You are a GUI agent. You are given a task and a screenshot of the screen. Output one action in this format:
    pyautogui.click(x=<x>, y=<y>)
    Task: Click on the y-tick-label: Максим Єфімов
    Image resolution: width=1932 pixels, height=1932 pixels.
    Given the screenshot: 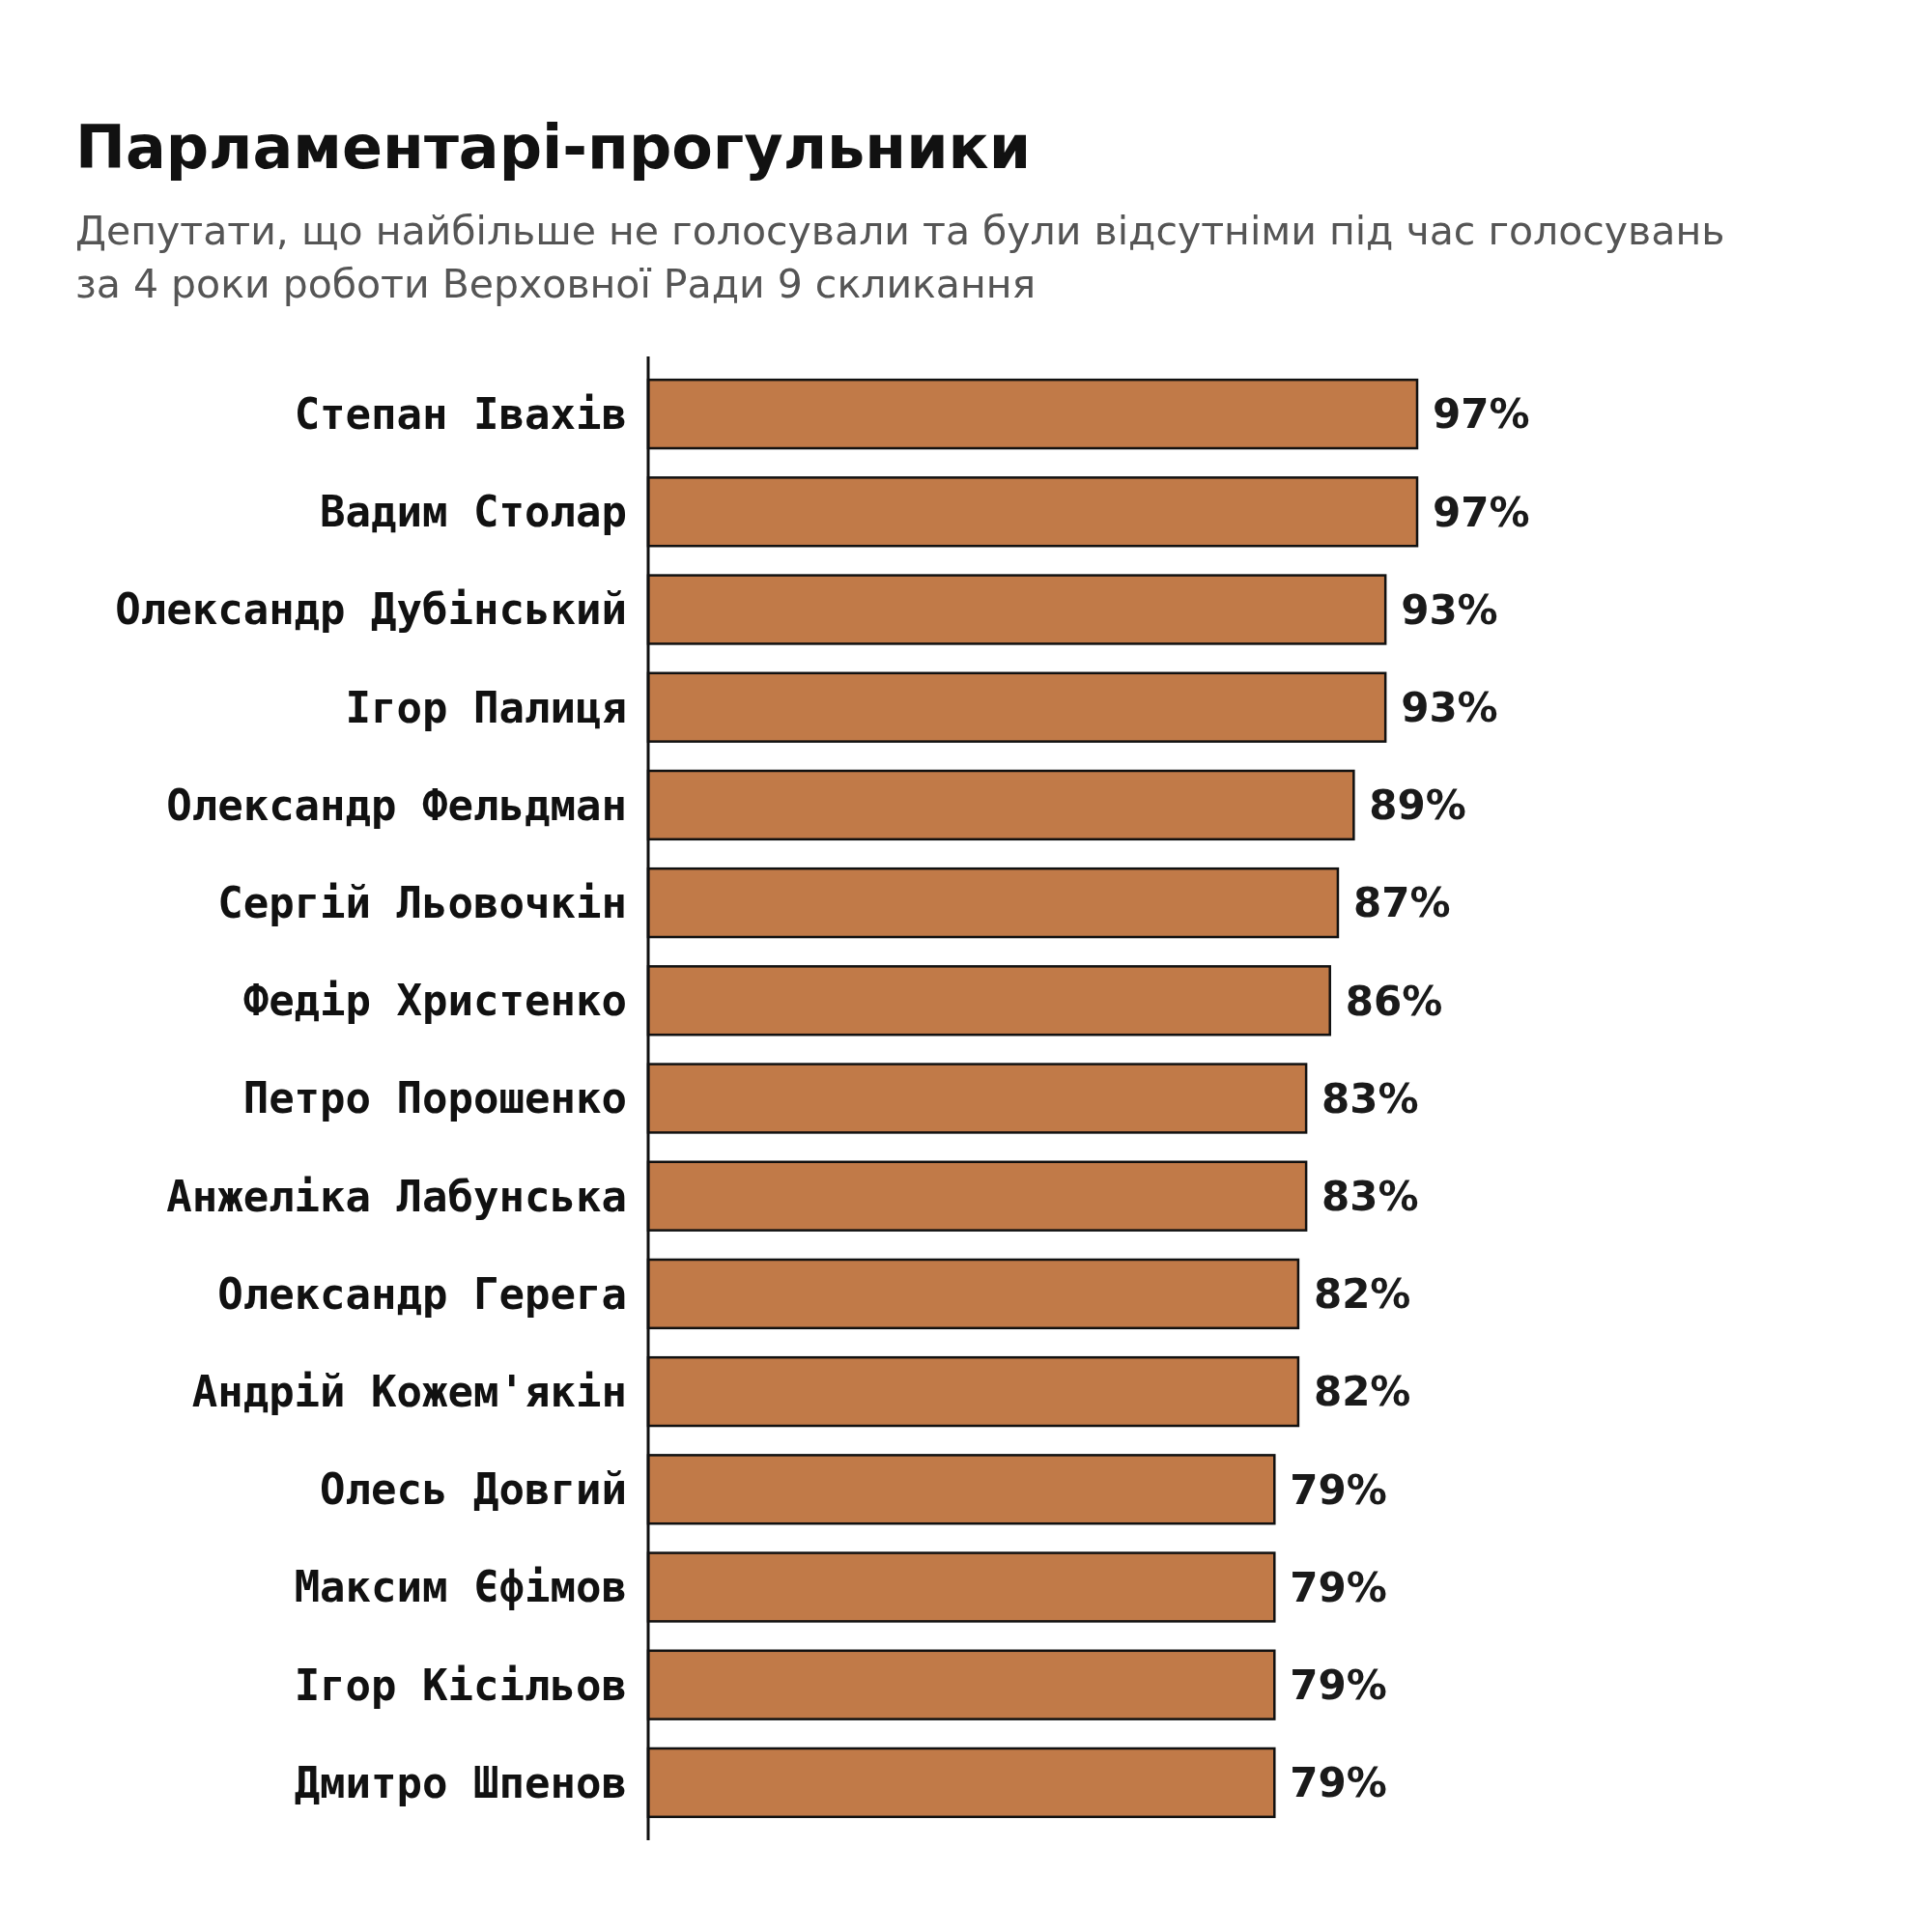 What is the action you would take?
    pyautogui.click(x=460, y=1587)
    